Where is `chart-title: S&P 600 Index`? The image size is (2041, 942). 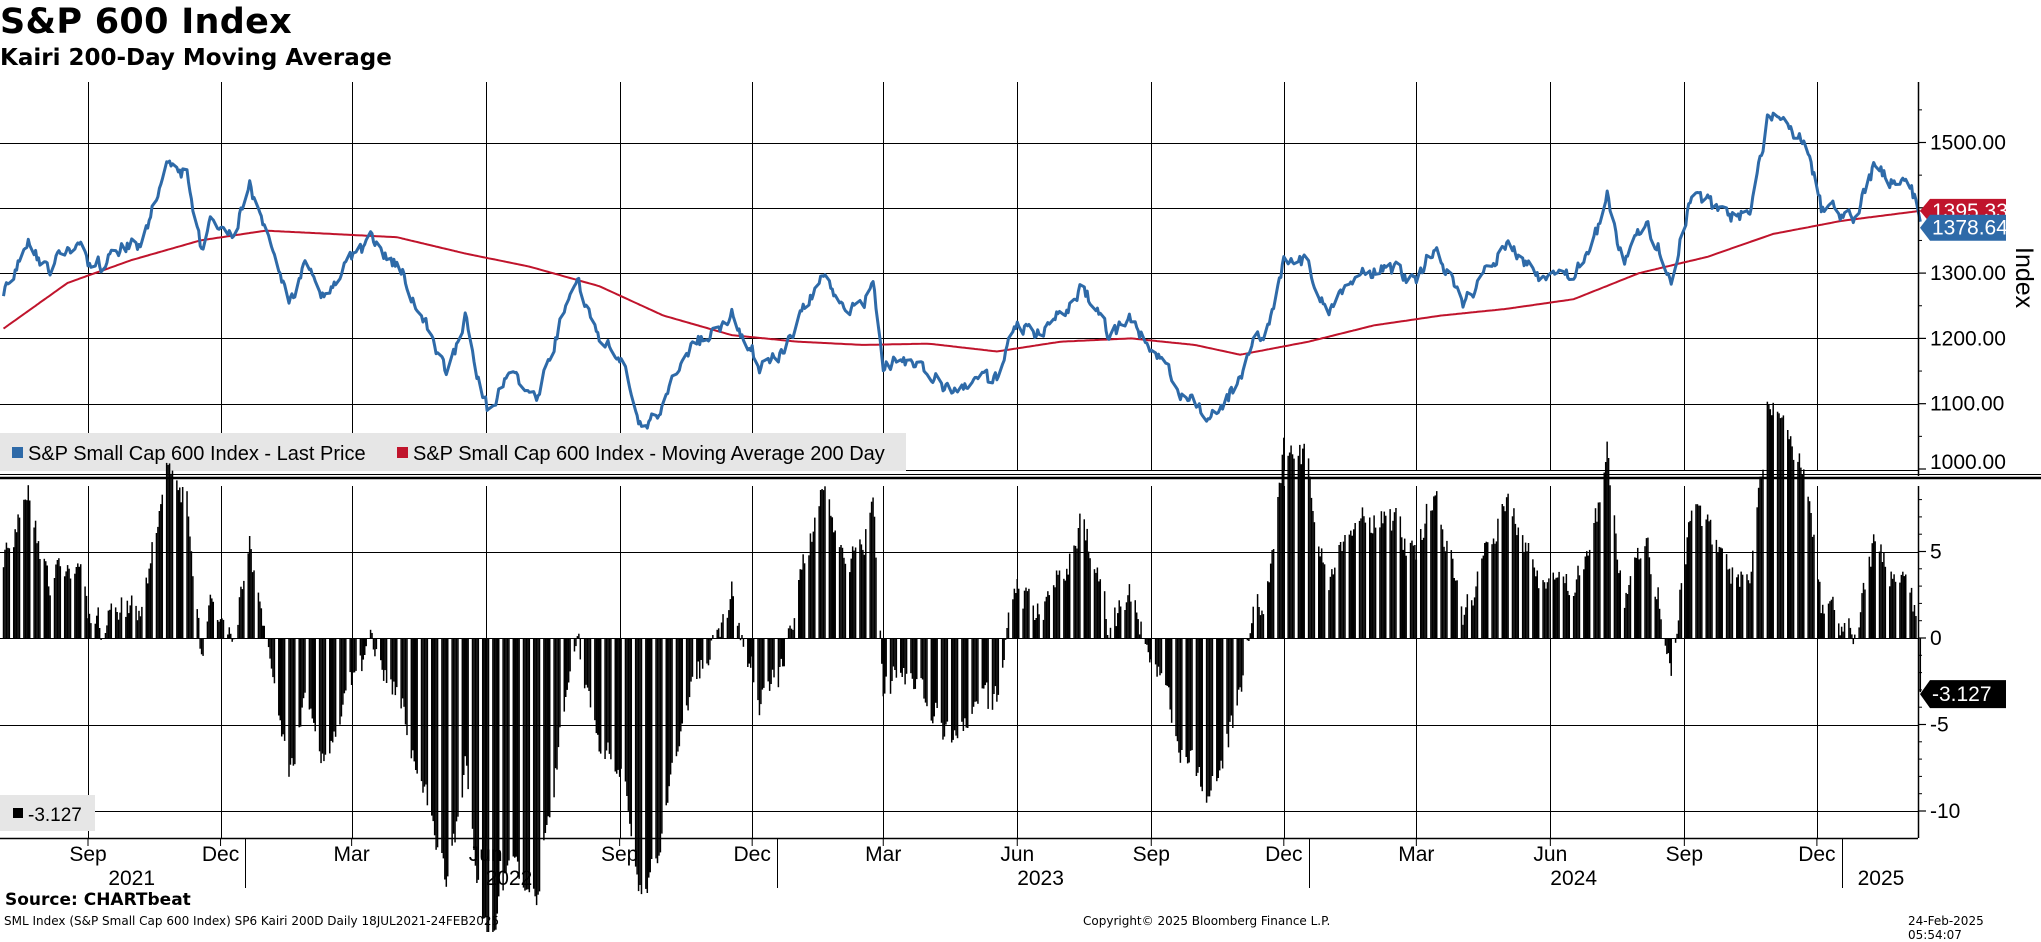 chart-title: S&P 600 Index is located at coordinates (146, 22).